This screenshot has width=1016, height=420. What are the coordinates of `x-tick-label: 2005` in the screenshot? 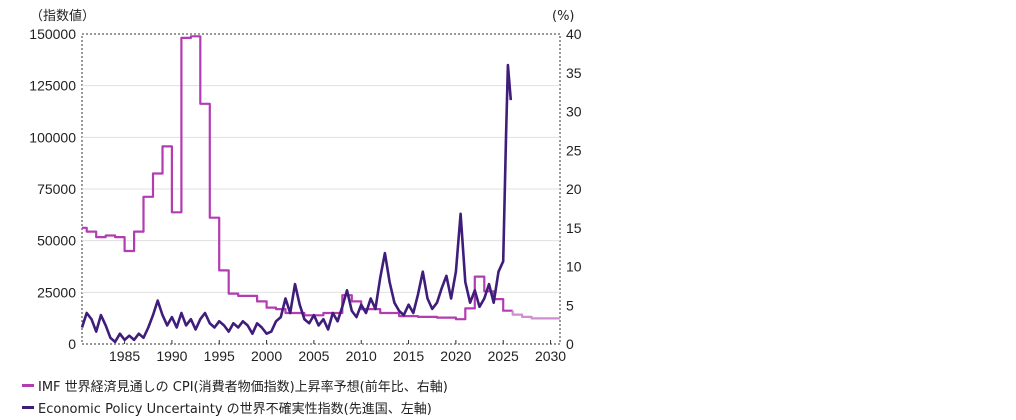 It's located at (313, 356).